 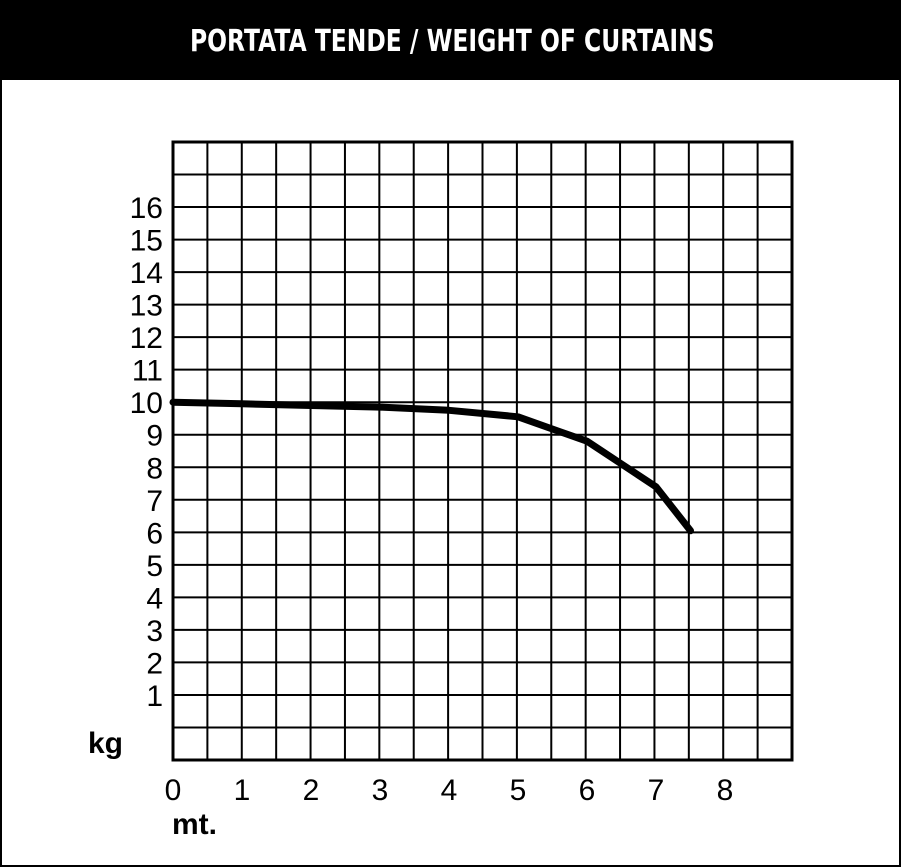 I want to click on y-tick-label: 7, so click(x=154, y=501).